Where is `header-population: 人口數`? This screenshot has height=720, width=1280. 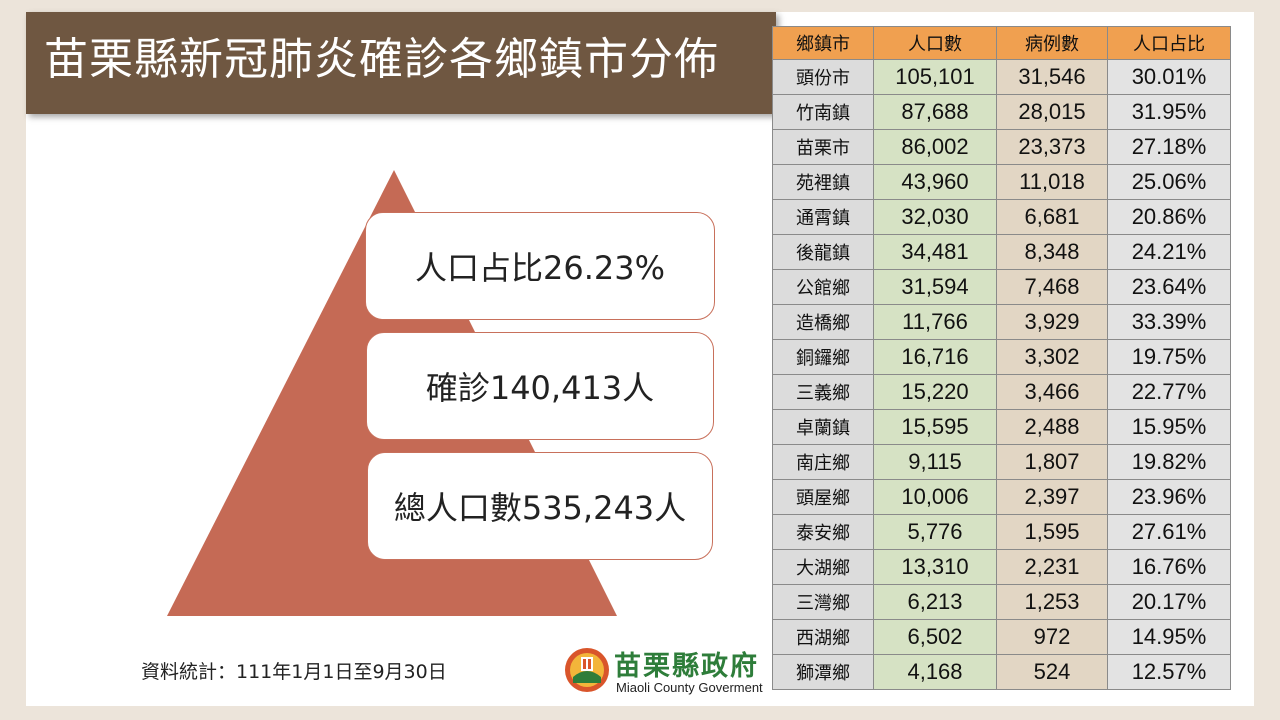
header-population: 人口數 is located at coordinates (935, 43).